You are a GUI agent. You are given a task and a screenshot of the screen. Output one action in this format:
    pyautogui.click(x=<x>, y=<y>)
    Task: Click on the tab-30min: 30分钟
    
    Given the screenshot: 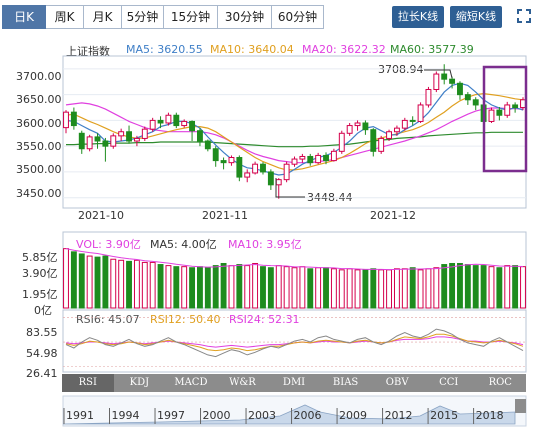 What is the action you would take?
    pyautogui.click(x=245, y=17)
    